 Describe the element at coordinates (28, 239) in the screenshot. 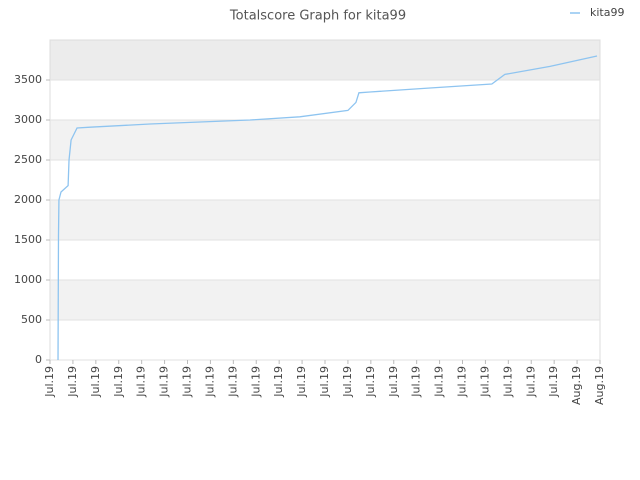

I see `y-tick-label: 1500` at that location.